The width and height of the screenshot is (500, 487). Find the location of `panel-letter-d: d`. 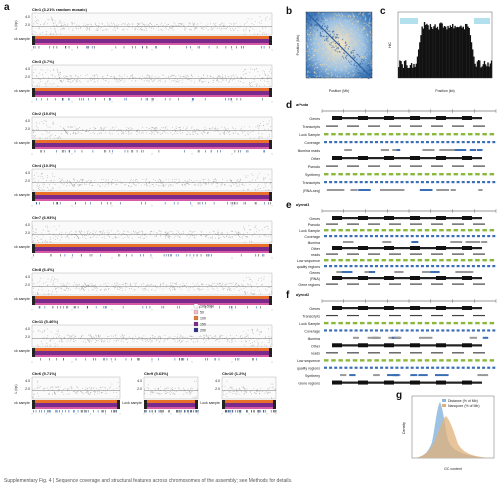

panel-letter-d: d is located at coordinates (289, 105).